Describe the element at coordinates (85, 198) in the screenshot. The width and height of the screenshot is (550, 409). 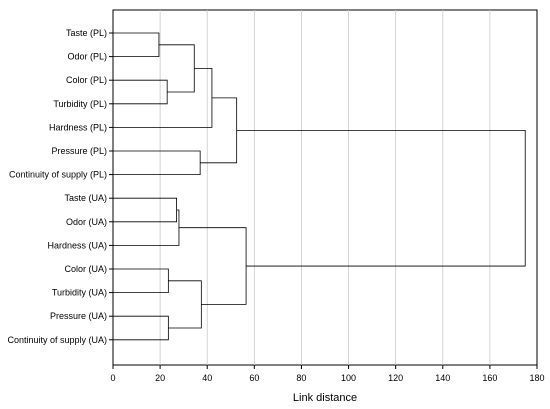
I see `leaf-label: Taste (UA)` at that location.